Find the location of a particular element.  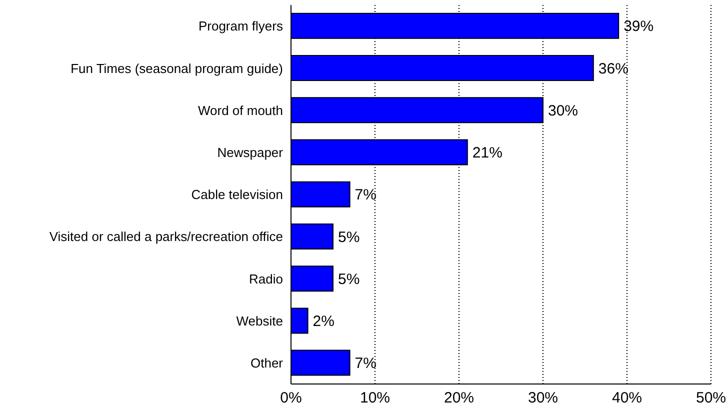

y-tick-label: Fun Times (seasonal program guide) is located at coordinates (176, 68).